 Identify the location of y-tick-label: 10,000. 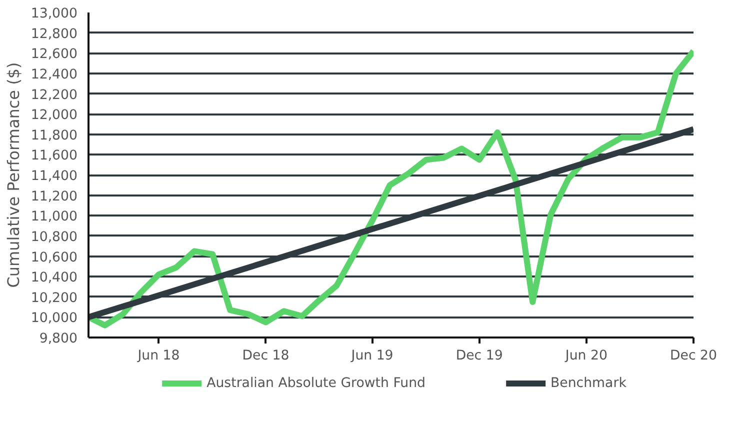
(54, 318).